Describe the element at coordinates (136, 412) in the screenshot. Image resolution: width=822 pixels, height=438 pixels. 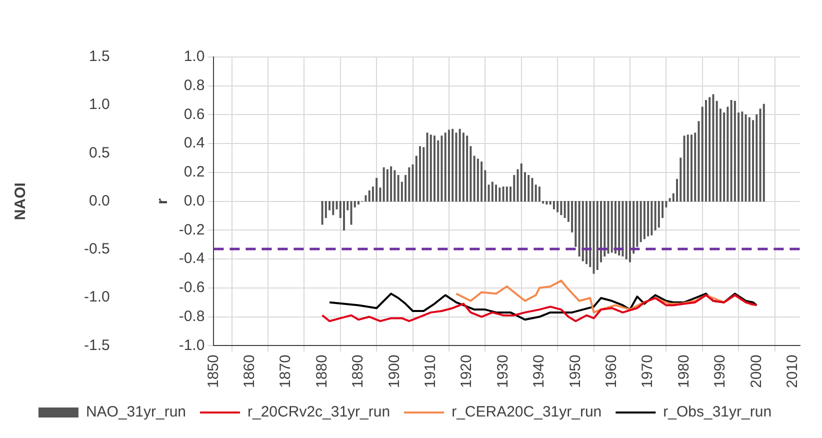
I see `legend-label: NAO_31yr_run` at that location.